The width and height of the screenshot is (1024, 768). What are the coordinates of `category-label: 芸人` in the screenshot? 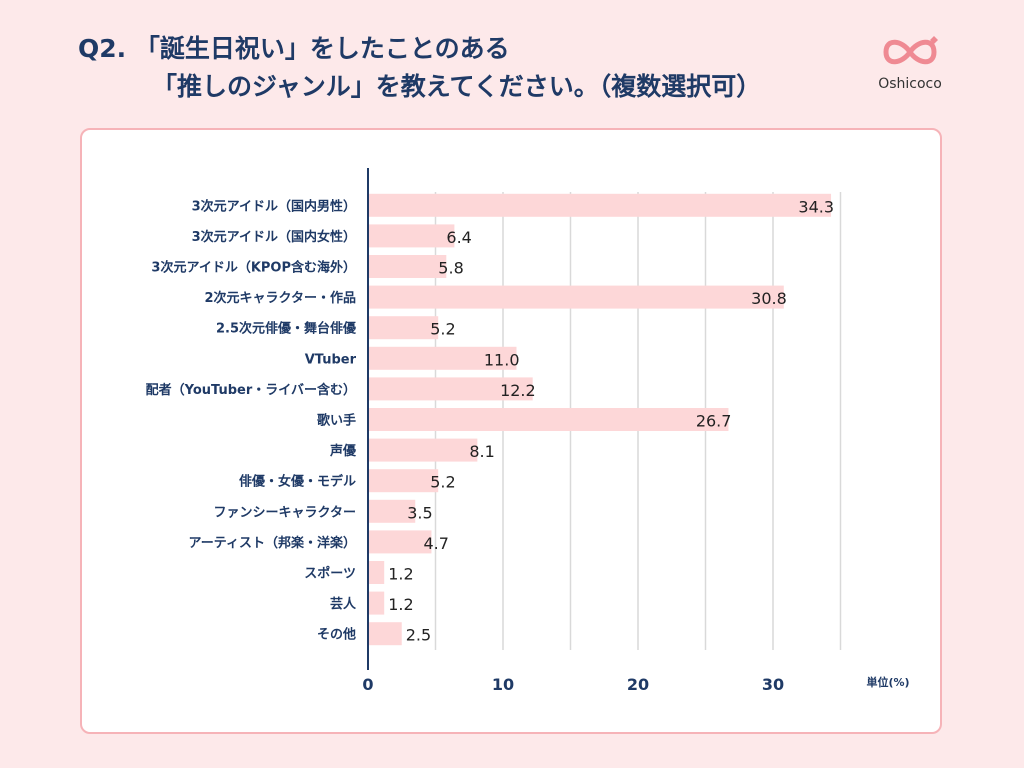 It's located at (343, 604).